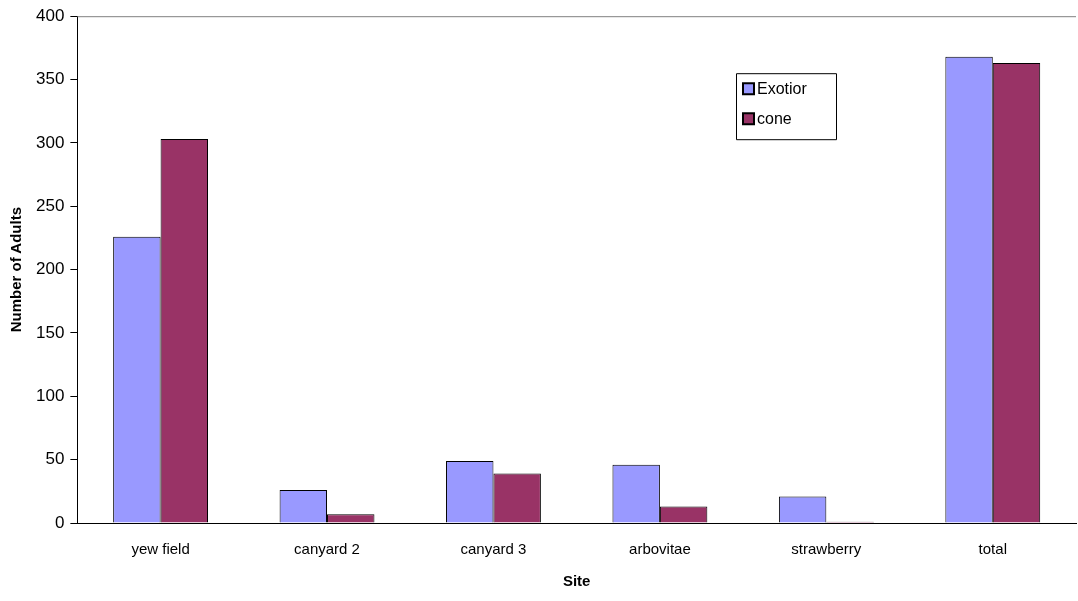 This screenshot has width=1078, height=601. Describe the element at coordinates (774, 118) in the screenshot. I see `legend-label: cone` at that location.